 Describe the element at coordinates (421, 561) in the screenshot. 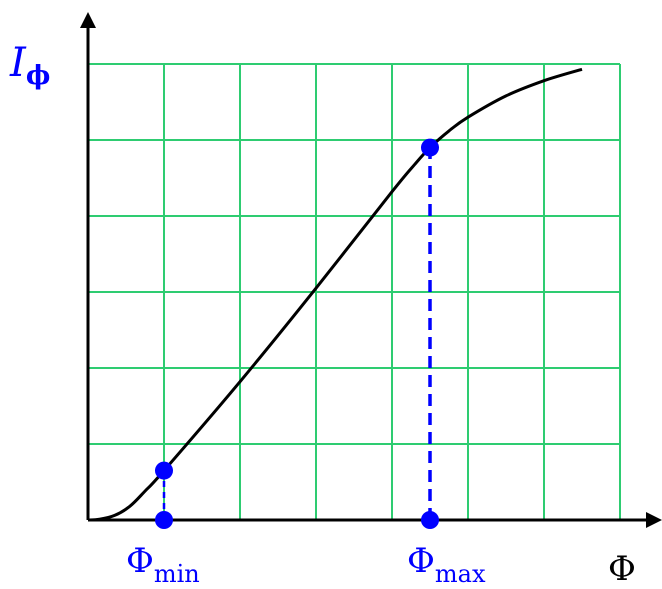

I see `tick-label-phi-max-symbol: Φ` at that location.